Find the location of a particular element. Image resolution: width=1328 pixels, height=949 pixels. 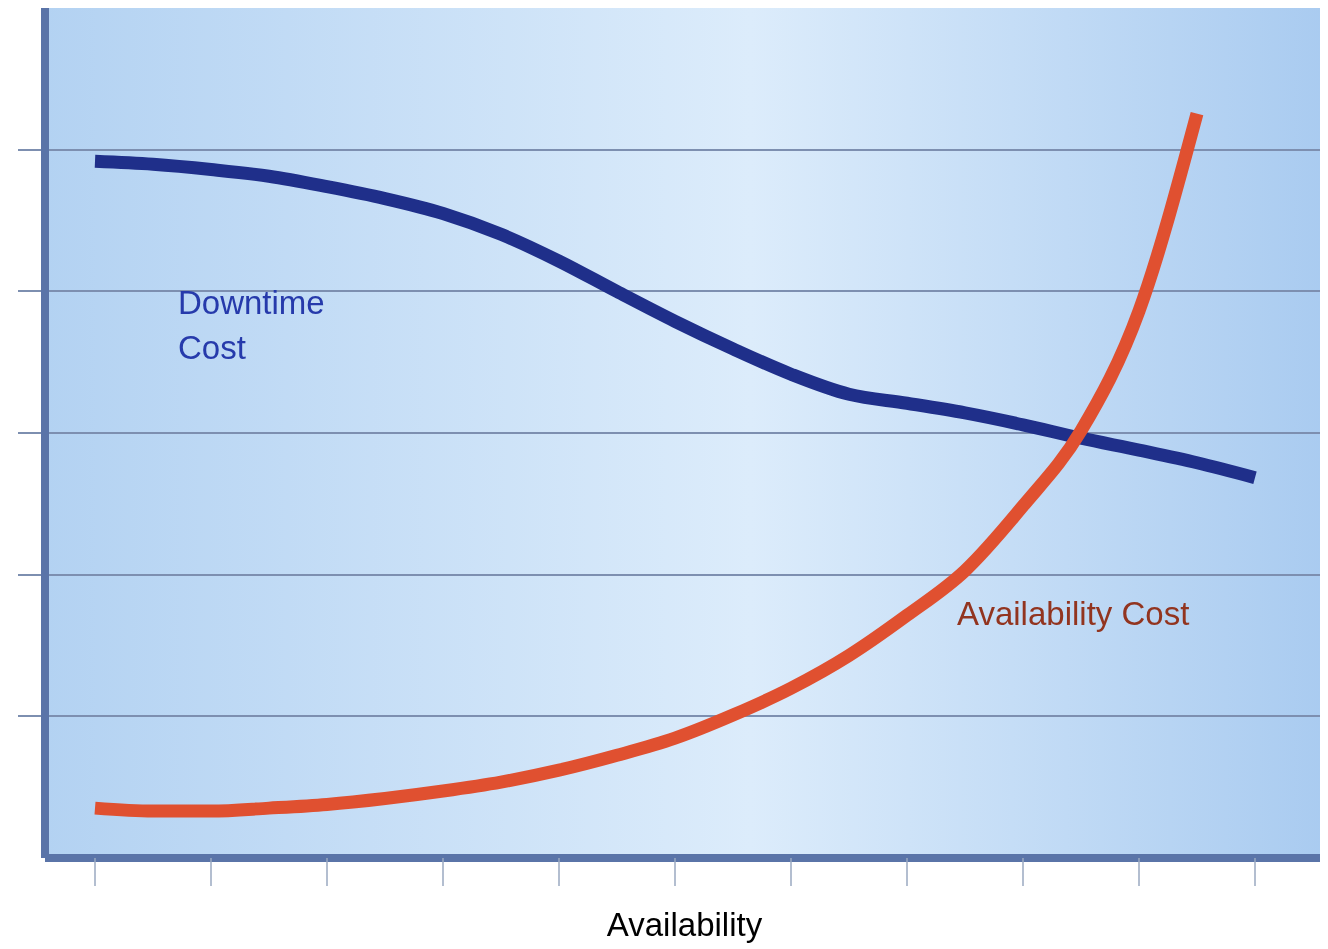

series-label: Availability Cost is located at coordinates (1073, 614).